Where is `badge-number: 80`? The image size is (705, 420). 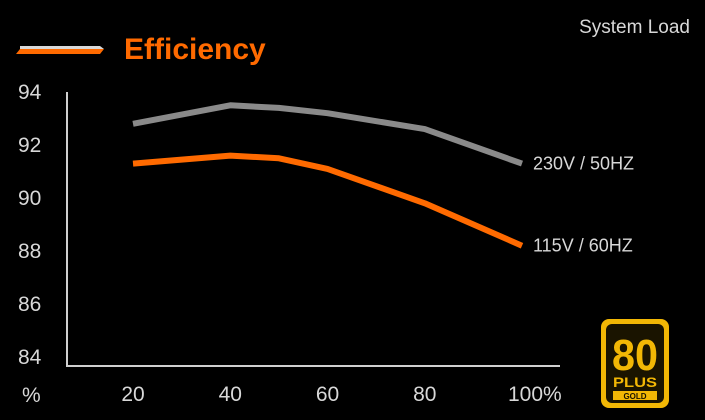 badge-number: 80 is located at coordinates (635, 355).